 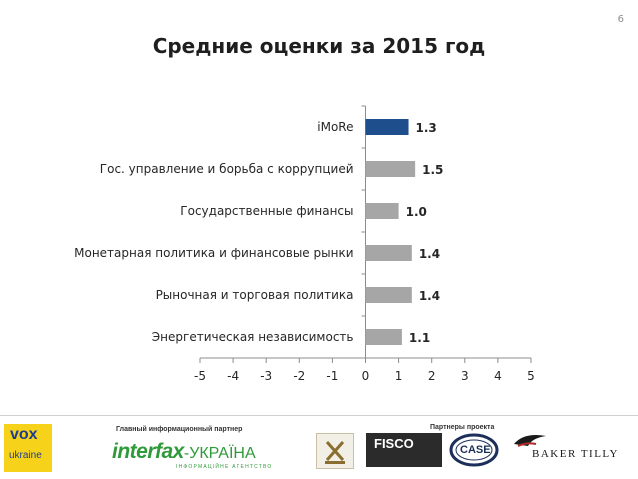 What do you see at coordinates (266, 376) in the screenshot?
I see `x-tick-label: -3` at bounding box center [266, 376].